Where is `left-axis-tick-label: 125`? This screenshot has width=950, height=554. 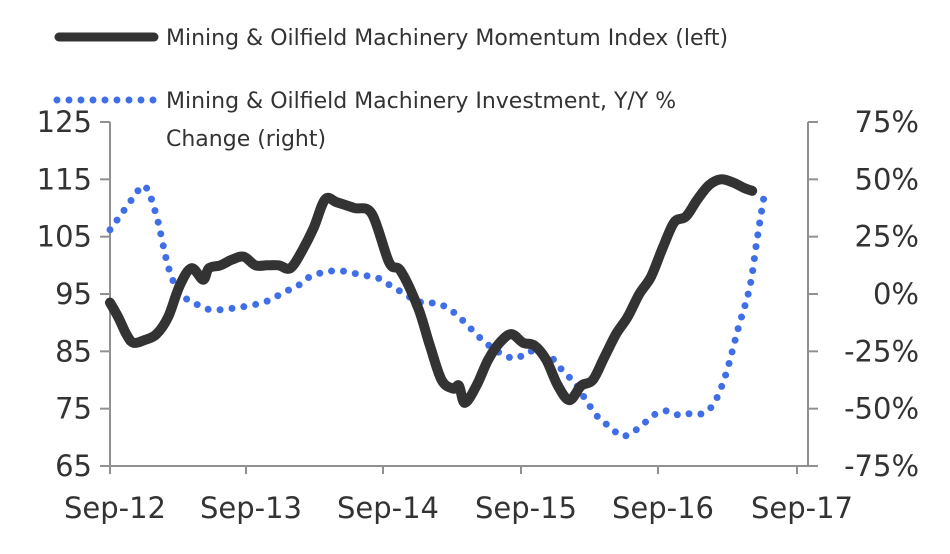
left-axis-tick-label: 125 is located at coordinates (64, 122).